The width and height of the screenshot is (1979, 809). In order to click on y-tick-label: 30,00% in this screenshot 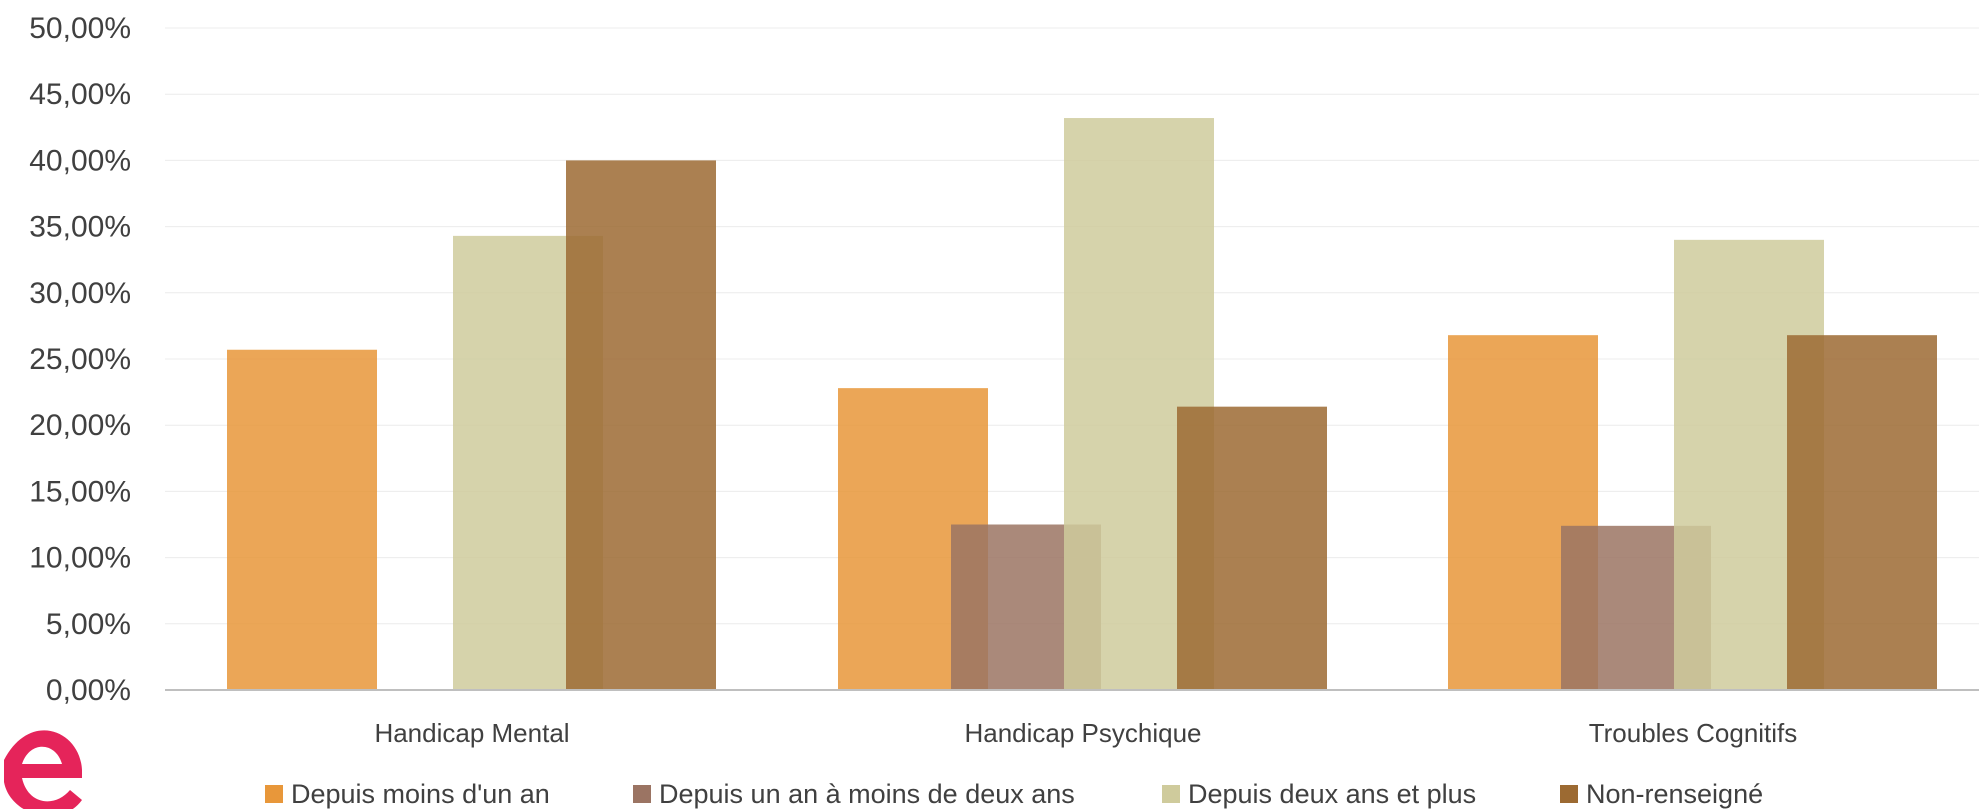, I will do `click(80, 293)`.